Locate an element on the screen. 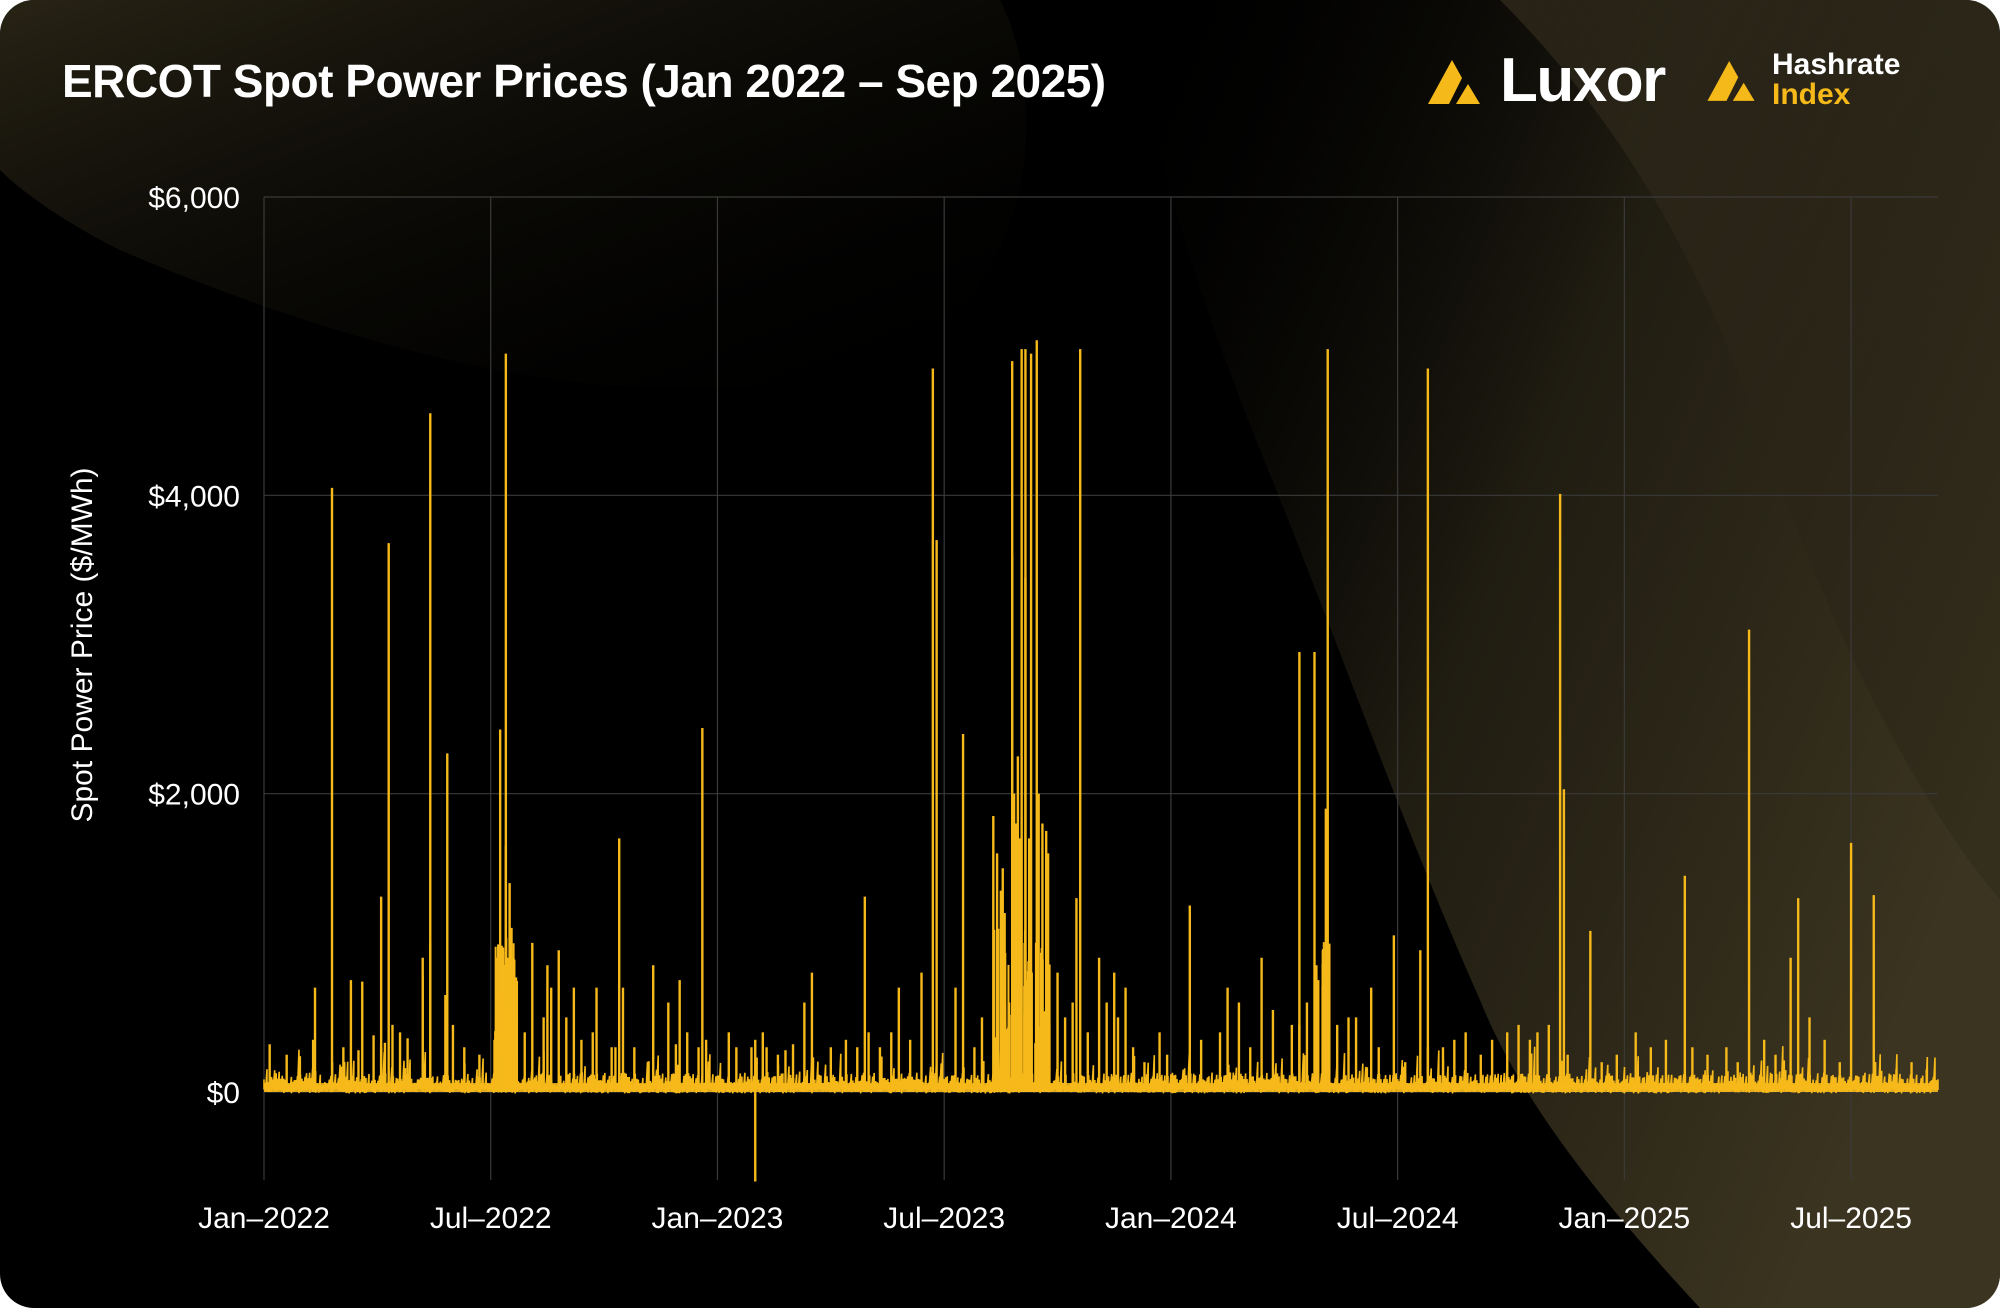  luxor-wordmark: Luxor is located at coordinates (1583, 80).